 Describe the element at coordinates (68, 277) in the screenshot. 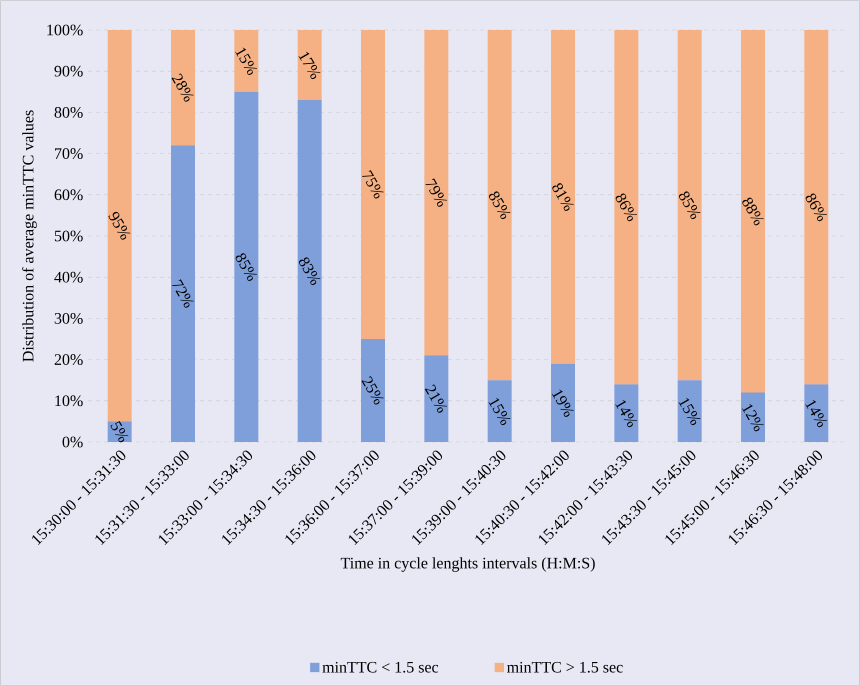

I see `y-tick-label: 40%` at that location.